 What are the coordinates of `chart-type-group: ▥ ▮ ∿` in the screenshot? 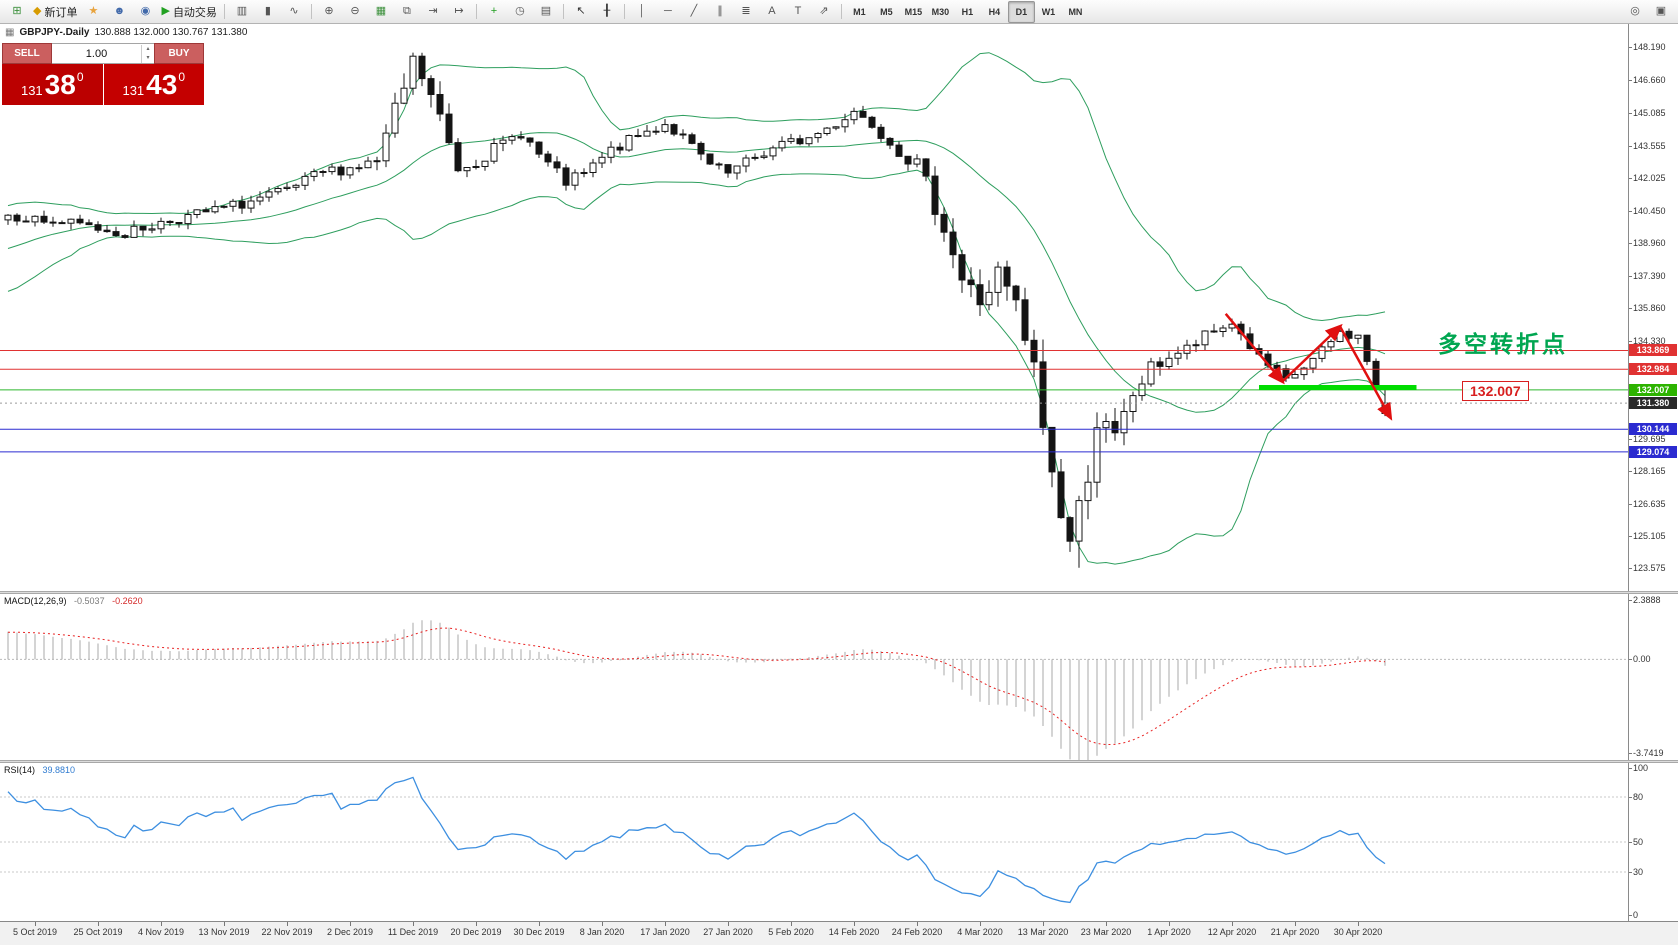 It's located at (268, 11).